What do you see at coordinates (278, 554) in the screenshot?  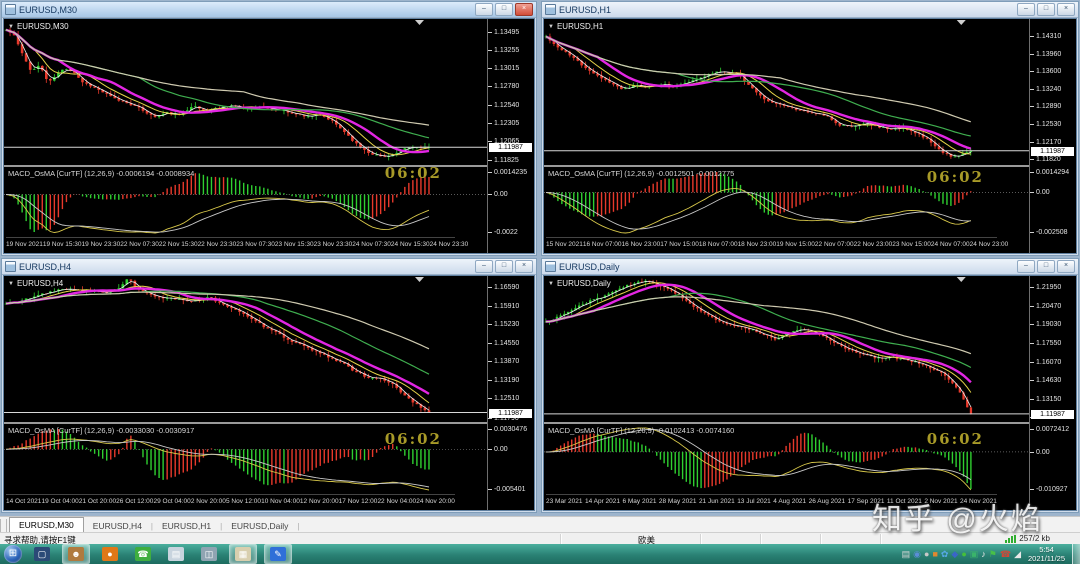 I see `taskbar-mt4-app: ✎` at bounding box center [278, 554].